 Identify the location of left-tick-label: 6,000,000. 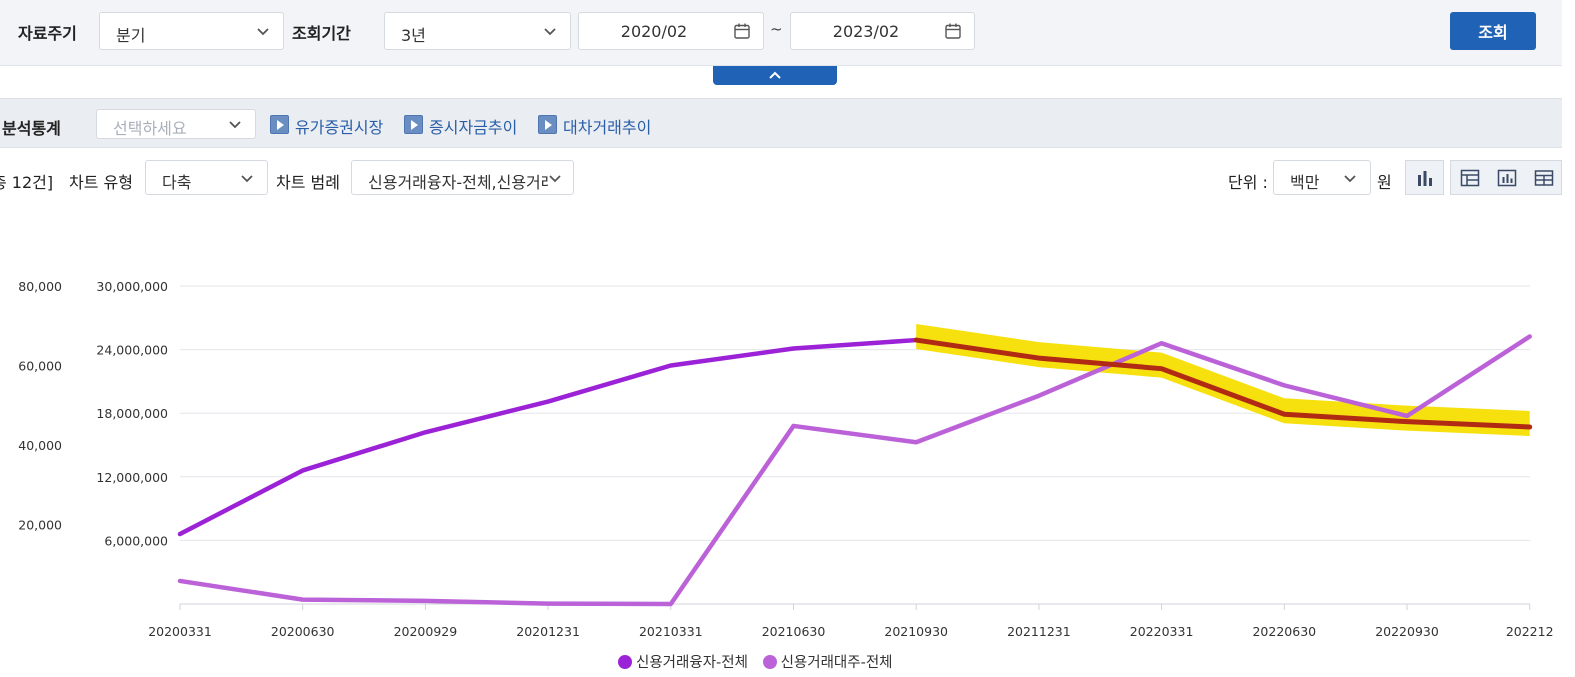
(136, 540).